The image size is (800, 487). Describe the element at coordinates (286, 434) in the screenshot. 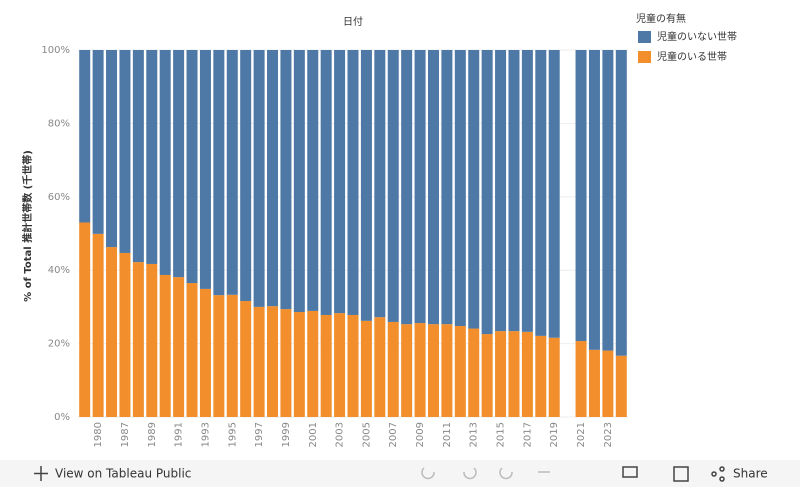

I see `x-tick-label: 1999` at that location.